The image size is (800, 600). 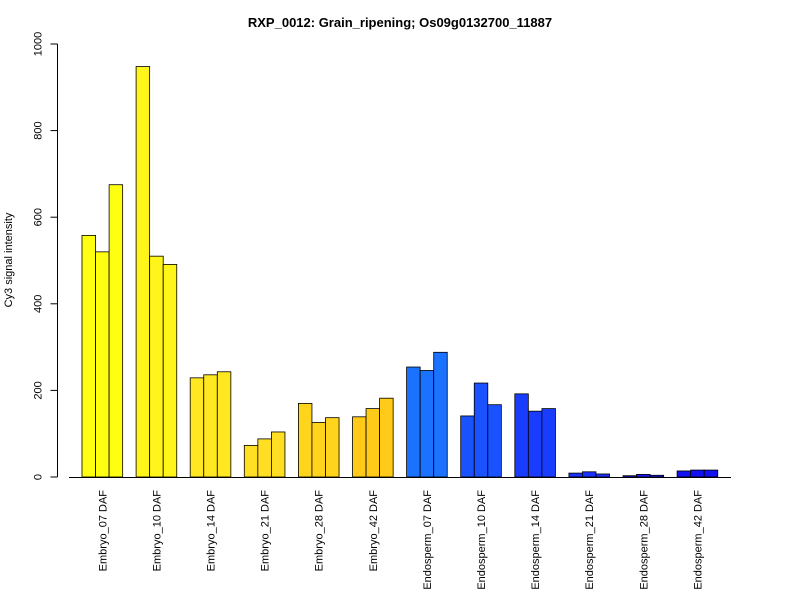 What do you see at coordinates (39, 477) in the screenshot?
I see `y-tick-label: 0` at bounding box center [39, 477].